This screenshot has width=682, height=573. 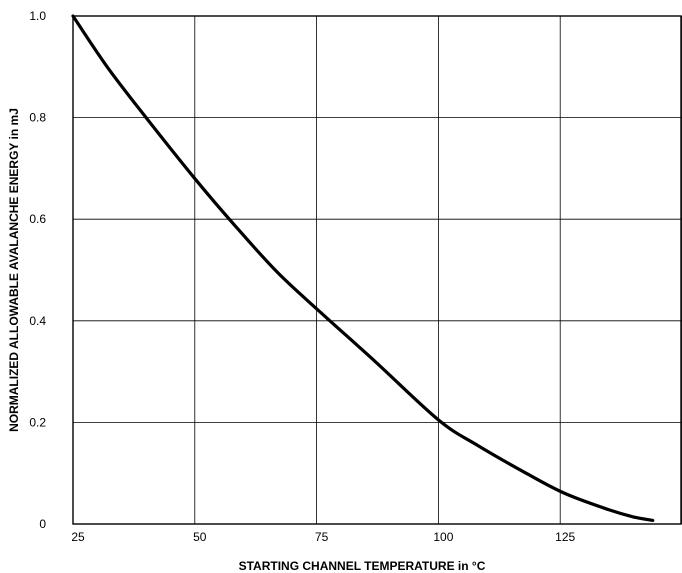 What do you see at coordinates (362, 566) in the screenshot?
I see `x-axis-title: STARTING CHANNEL TEMPERATURE in °C` at bounding box center [362, 566].